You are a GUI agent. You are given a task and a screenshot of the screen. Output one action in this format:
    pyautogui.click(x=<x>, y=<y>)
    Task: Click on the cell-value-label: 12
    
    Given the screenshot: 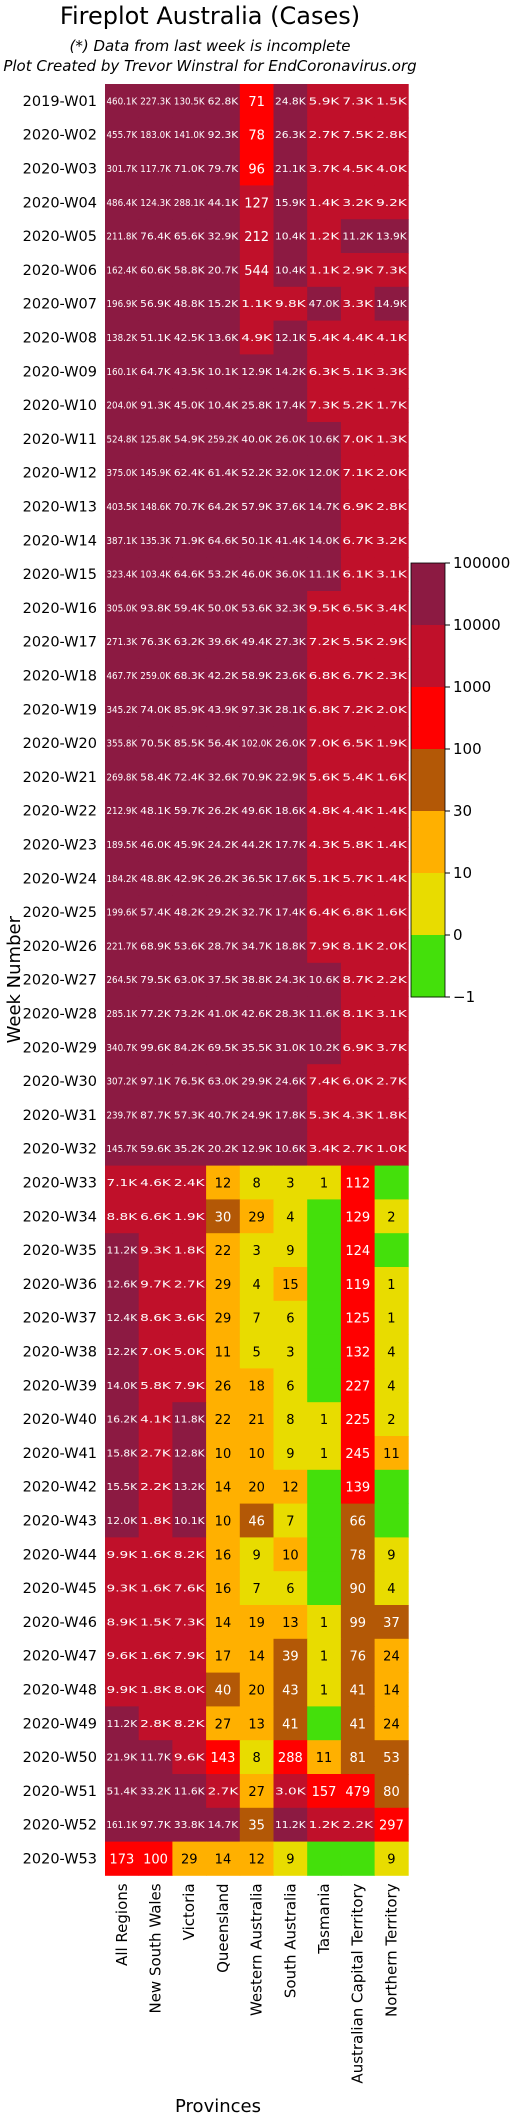 What is the action you would take?
    pyautogui.click(x=256, y=1860)
    